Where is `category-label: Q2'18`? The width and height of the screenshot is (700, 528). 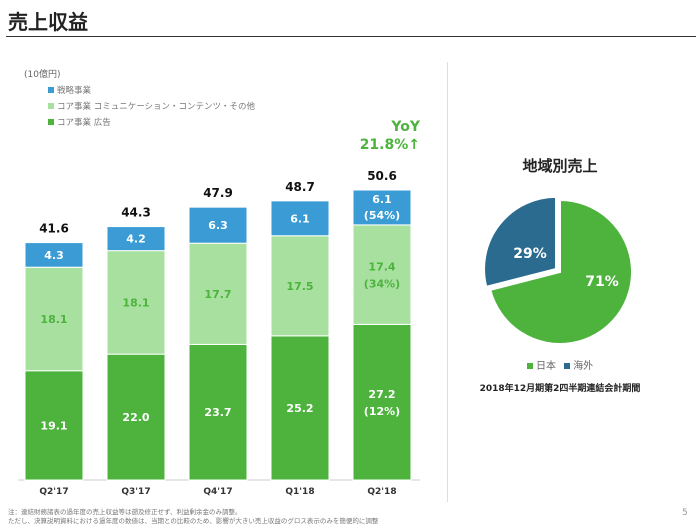 category-label: Q2'18 is located at coordinates (381, 492).